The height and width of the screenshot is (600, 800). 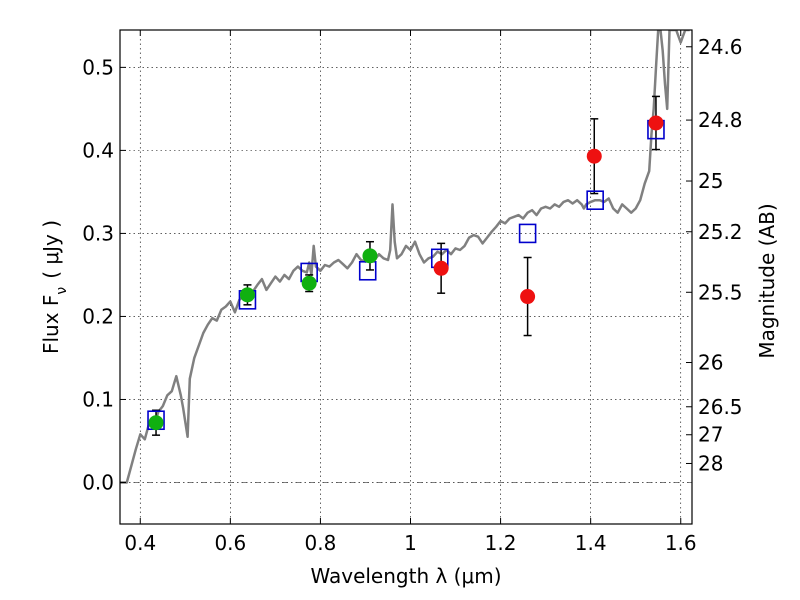 What do you see at coordinates (140, 543) in the screenshot?
I see `x-tick-label: 0.4` at bounding box center [140, 543].